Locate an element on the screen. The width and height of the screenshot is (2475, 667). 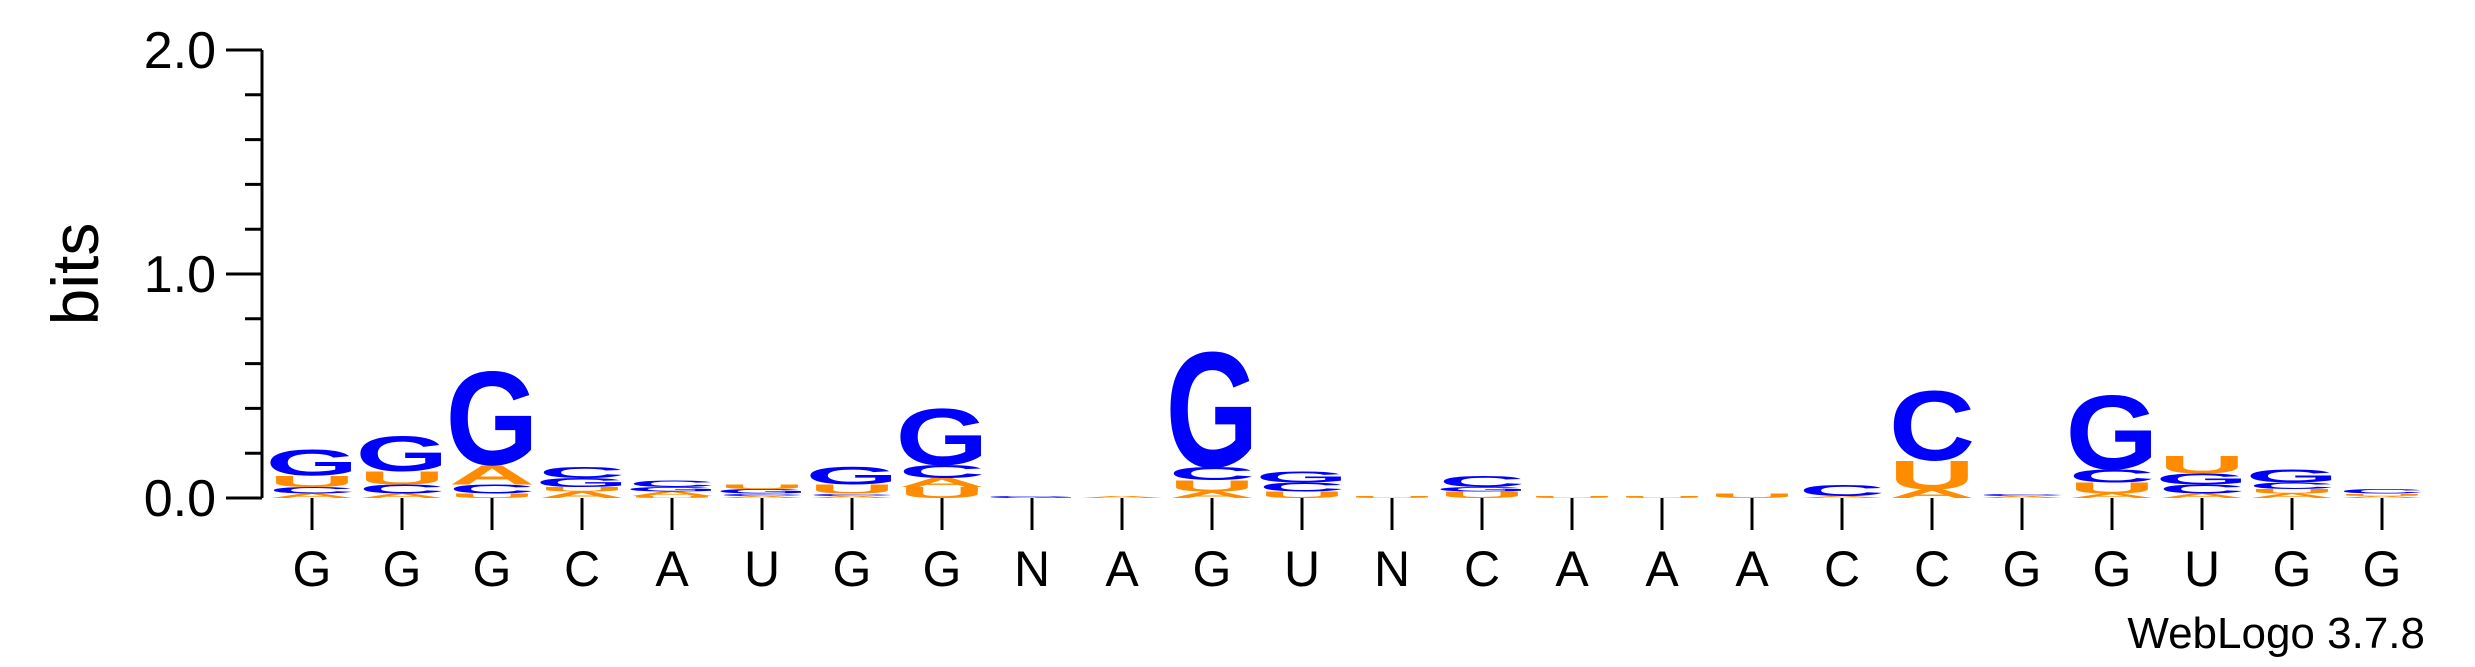
y-axis-label: bits is located at coordinates (75, 274).